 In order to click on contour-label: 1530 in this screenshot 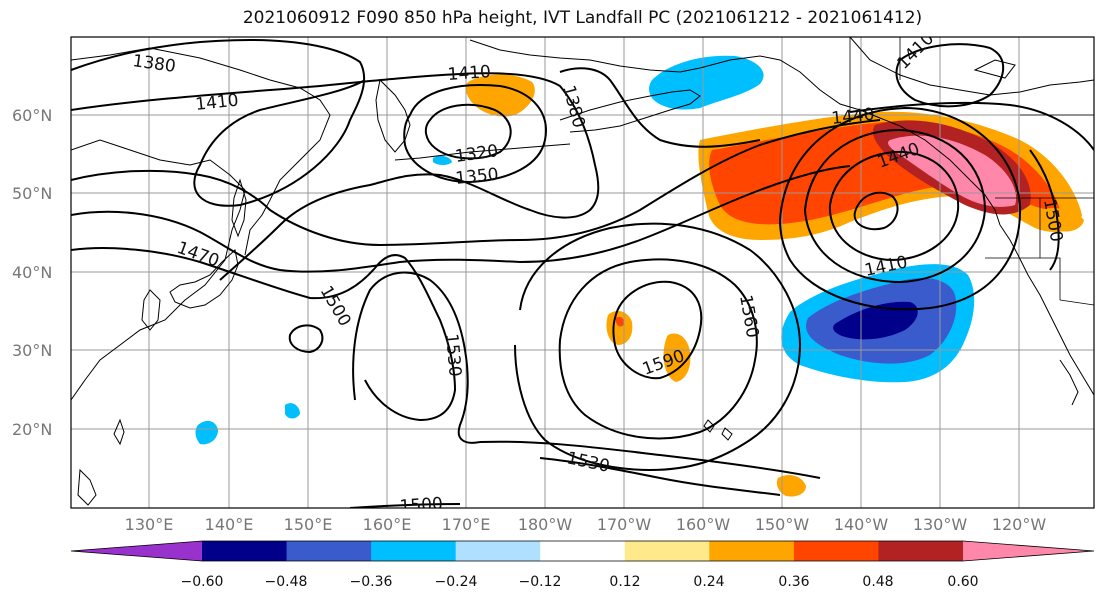, I will do `click(453, 355)`.